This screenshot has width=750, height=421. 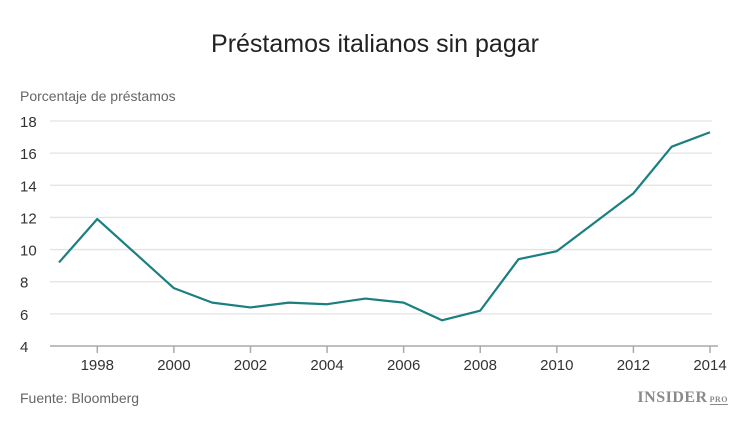 I want to click on y-tick-label: 10, so click(x=28, y=251).